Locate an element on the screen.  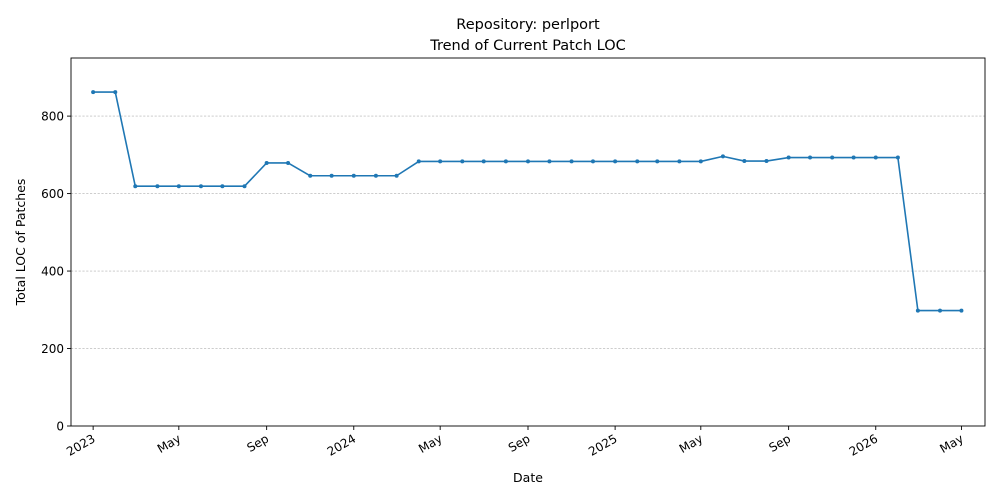
y-tick-label: 0 is located at coordinates (60, 426).